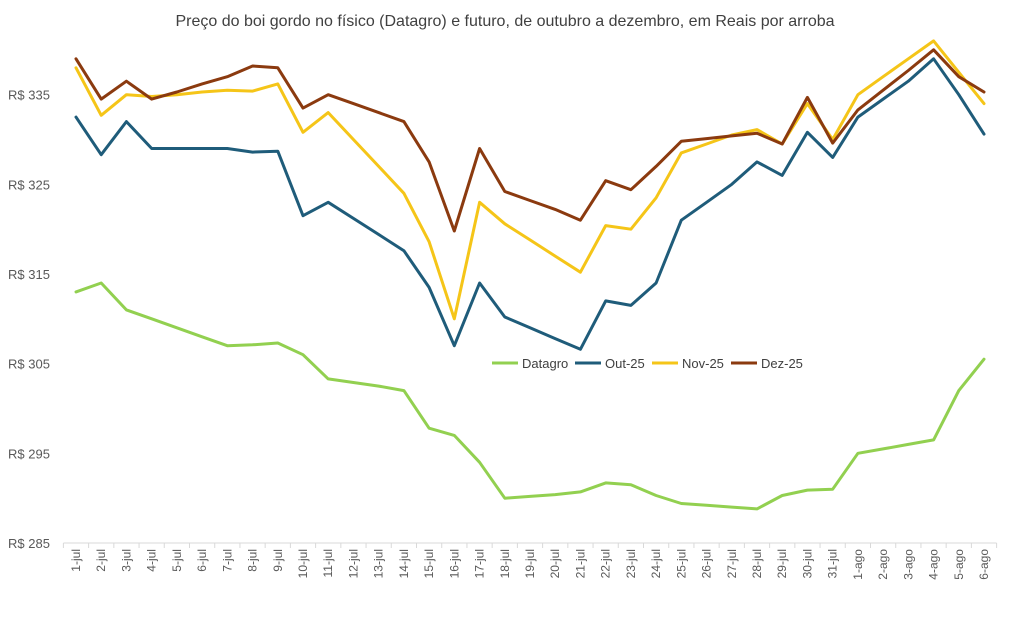  What do you see at coordinates (353, 563) in the screenshot?
I see `x-tick-label: 12-jul` at bounding box center [353, 563].